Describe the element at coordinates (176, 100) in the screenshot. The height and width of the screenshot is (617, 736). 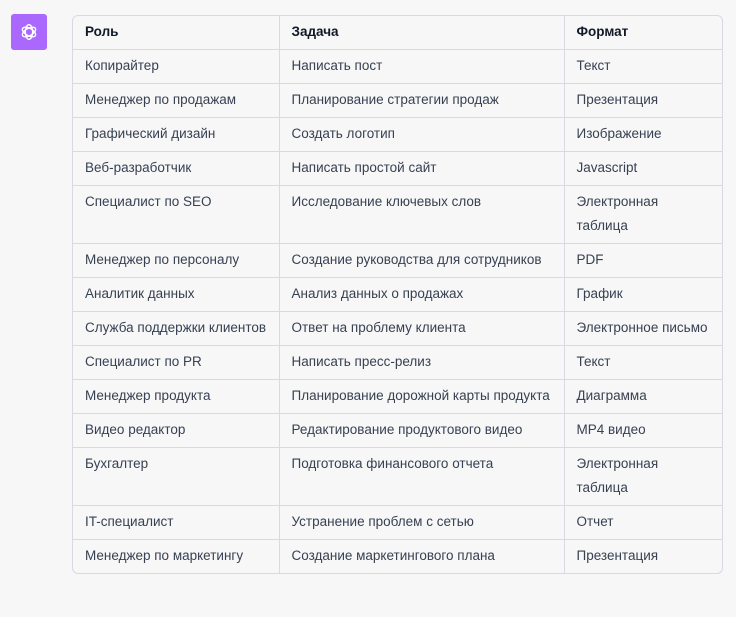
I see `cell-role: Менеджер по продажам` at that location.